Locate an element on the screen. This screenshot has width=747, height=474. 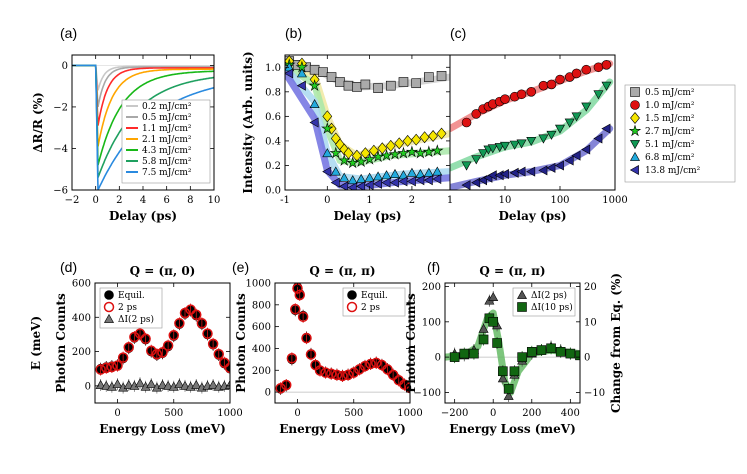
legend-label-e-1: 2 ps is located at coordinates (370, 308).